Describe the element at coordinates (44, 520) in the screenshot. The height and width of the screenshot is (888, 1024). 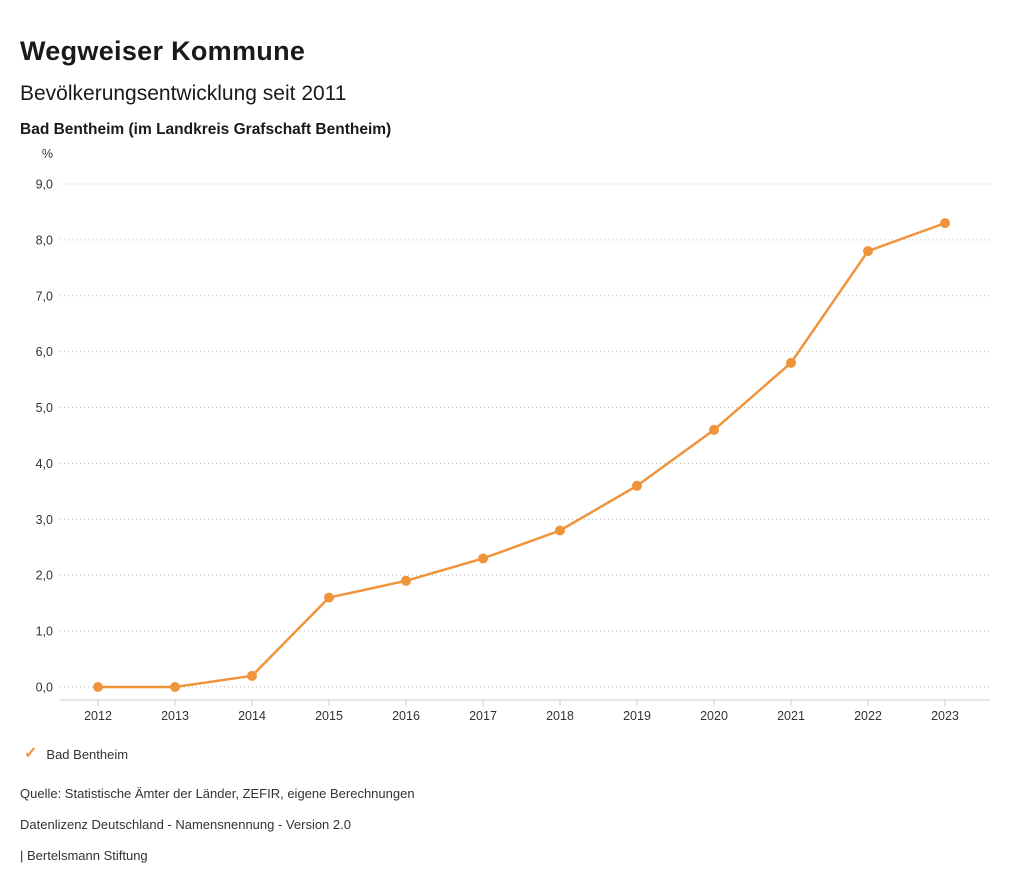
I see `y-tick-label: 3,0` at that location.